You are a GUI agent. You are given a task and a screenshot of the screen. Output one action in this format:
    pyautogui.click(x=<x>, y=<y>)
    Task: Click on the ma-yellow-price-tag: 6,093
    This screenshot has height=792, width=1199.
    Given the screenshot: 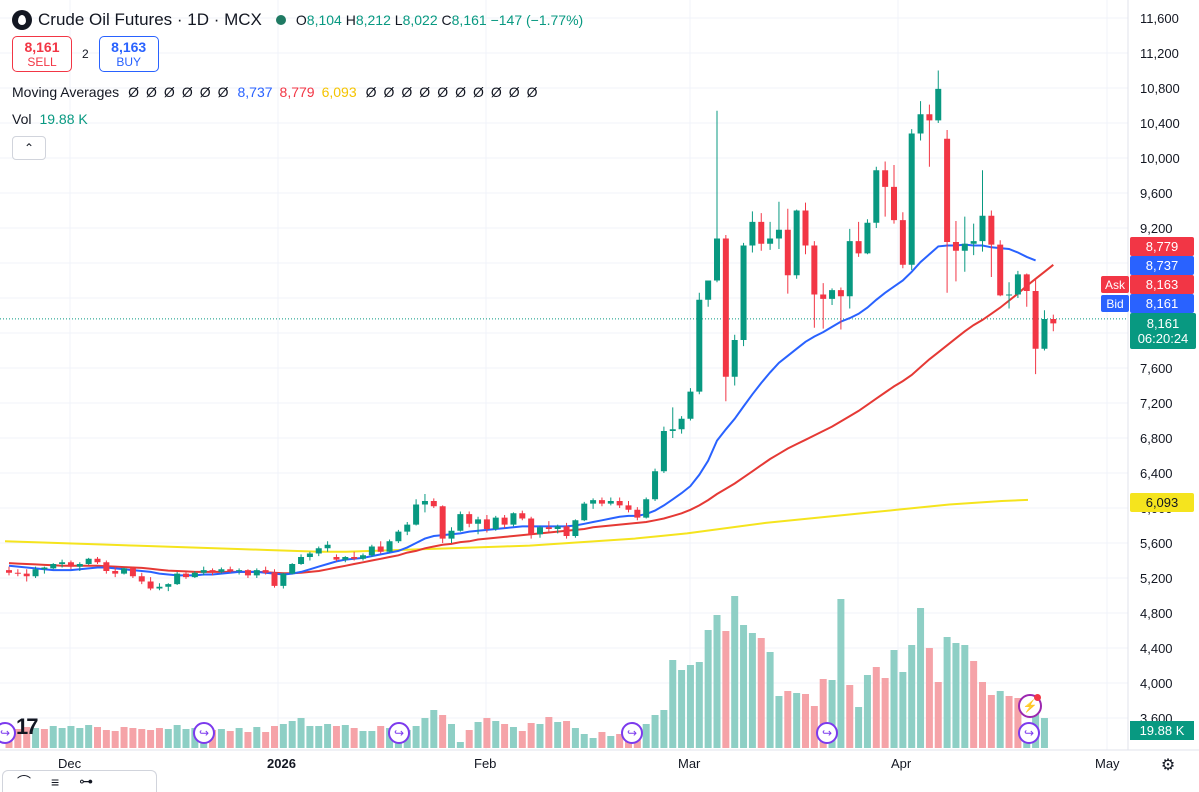 What is the action you would take?
    pyautogui.click(x=1162, y=502)
    